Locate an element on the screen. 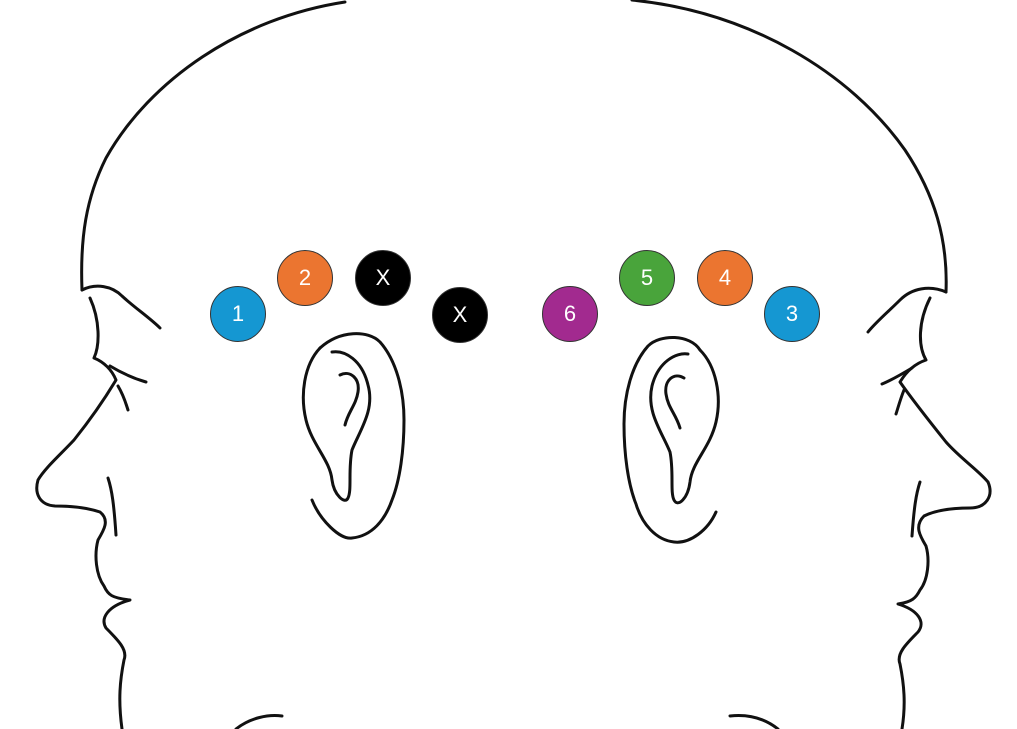 The width and height of the screenshot is (1017, 729). left-ear is located at coordinates (353, 436).